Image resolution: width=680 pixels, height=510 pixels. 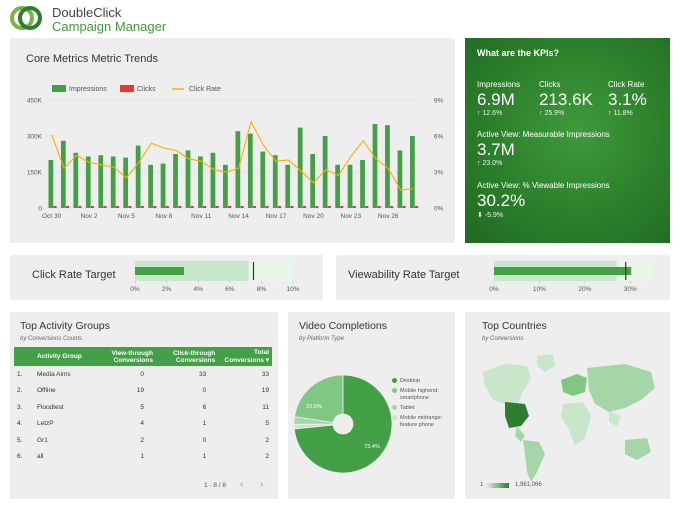 I want to click on viewability-bullet: 0% 10% 20% 30%, so click(x=571, y=277).